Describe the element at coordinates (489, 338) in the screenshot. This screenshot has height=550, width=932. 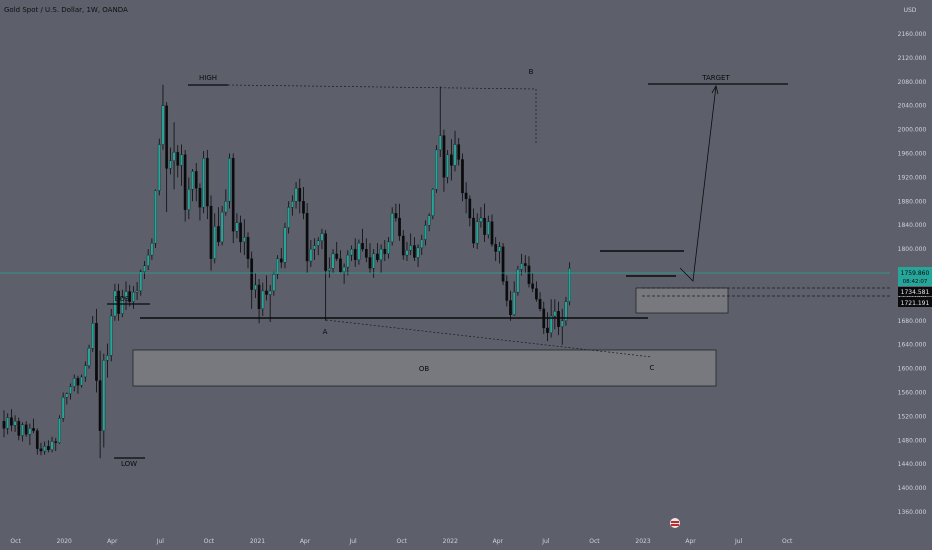
I see `a-to-c-dashed-line` at that location.